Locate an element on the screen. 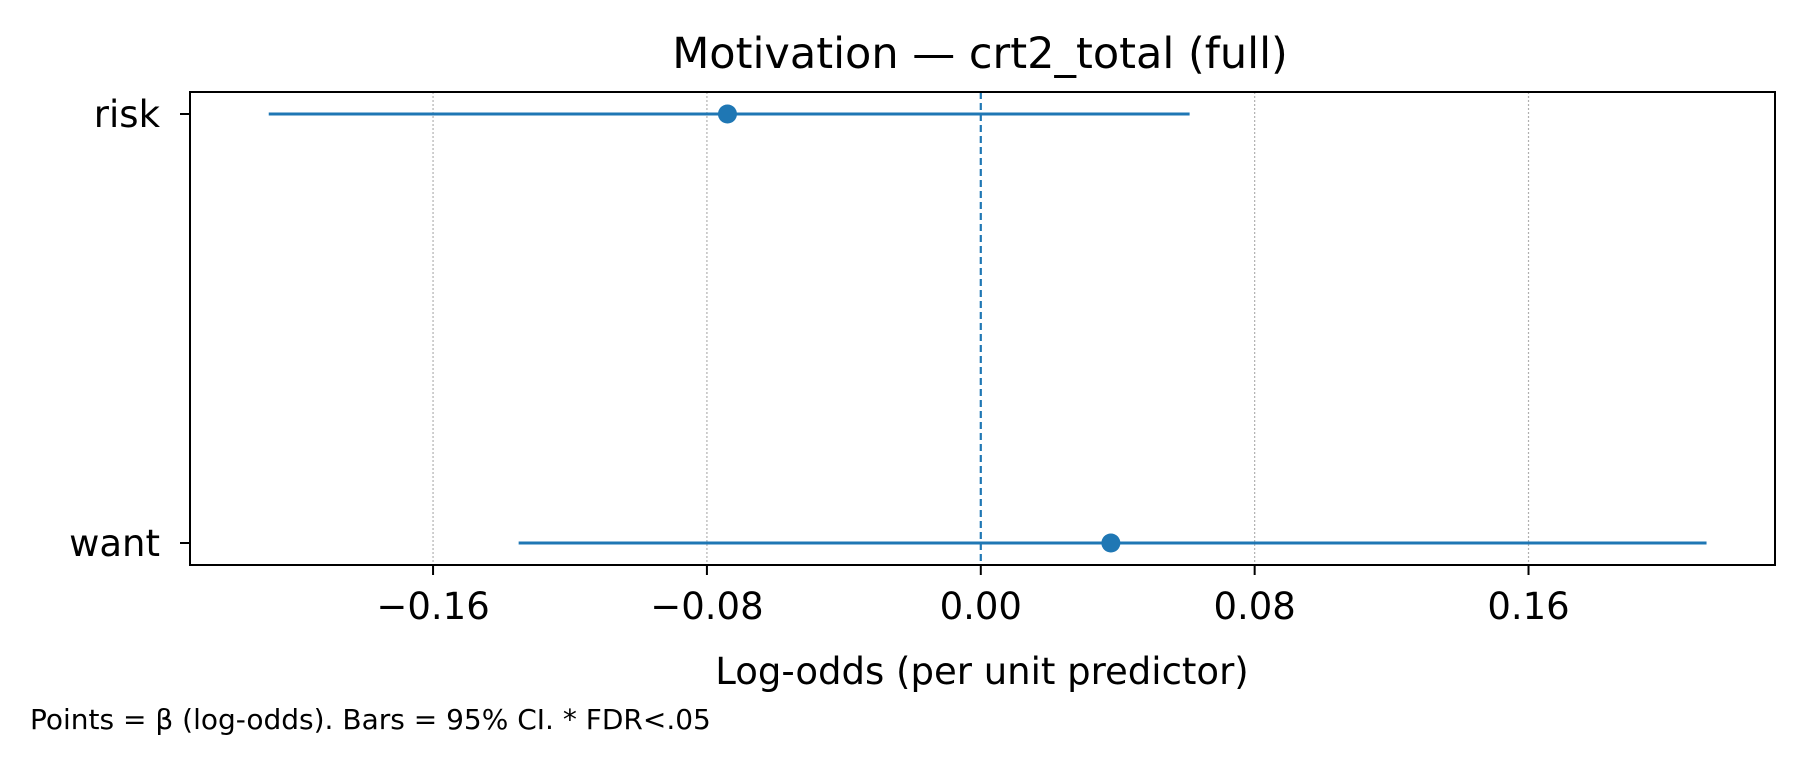  x-axis-ticks: −0.16 −0.08 0.00 0.08 0.16 is located at coordinates (973, 596).